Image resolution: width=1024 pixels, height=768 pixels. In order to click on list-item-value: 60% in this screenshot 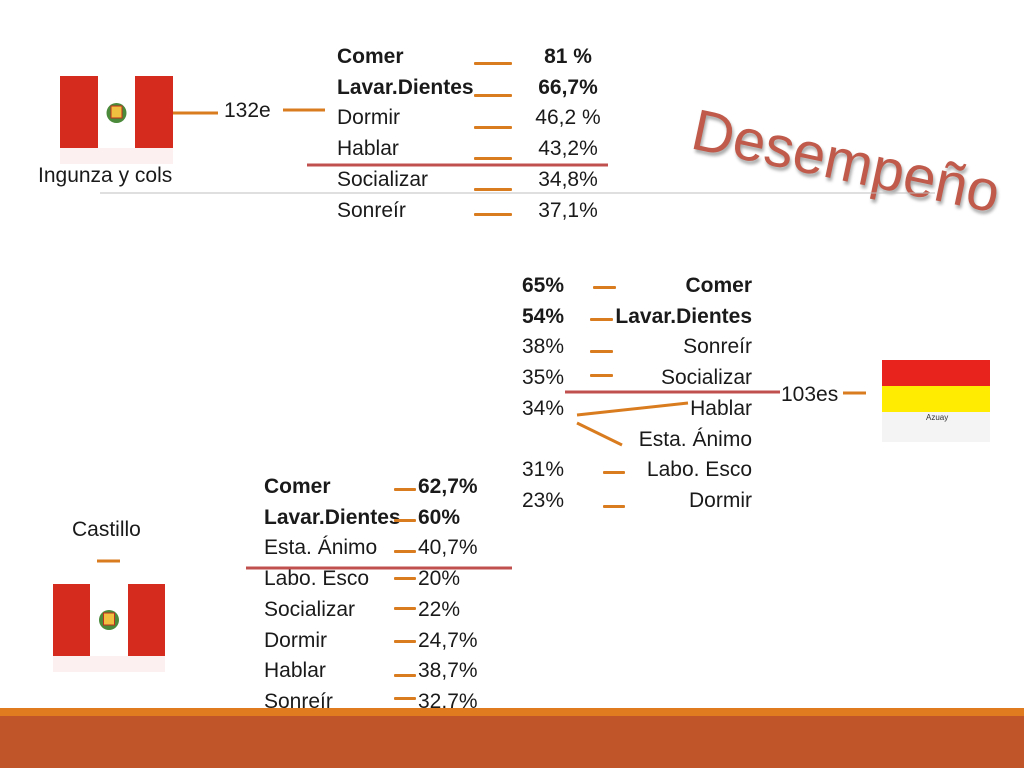, I will do `click(439, 517)`.